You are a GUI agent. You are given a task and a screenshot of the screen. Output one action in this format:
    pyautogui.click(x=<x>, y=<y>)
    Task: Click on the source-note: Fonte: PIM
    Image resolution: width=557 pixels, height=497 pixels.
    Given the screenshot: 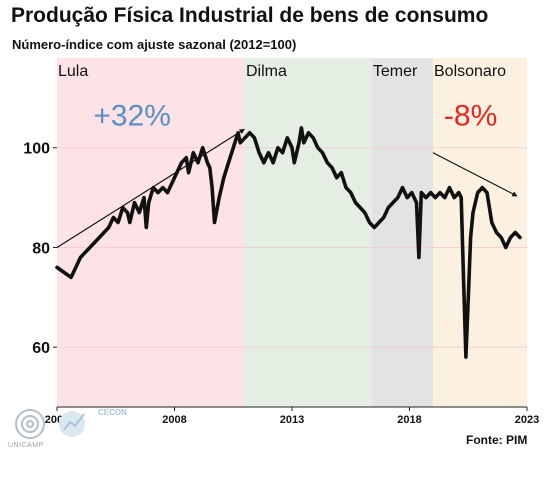 What is the action you would take?
    pyautogui.click(x=497, y=440)
    